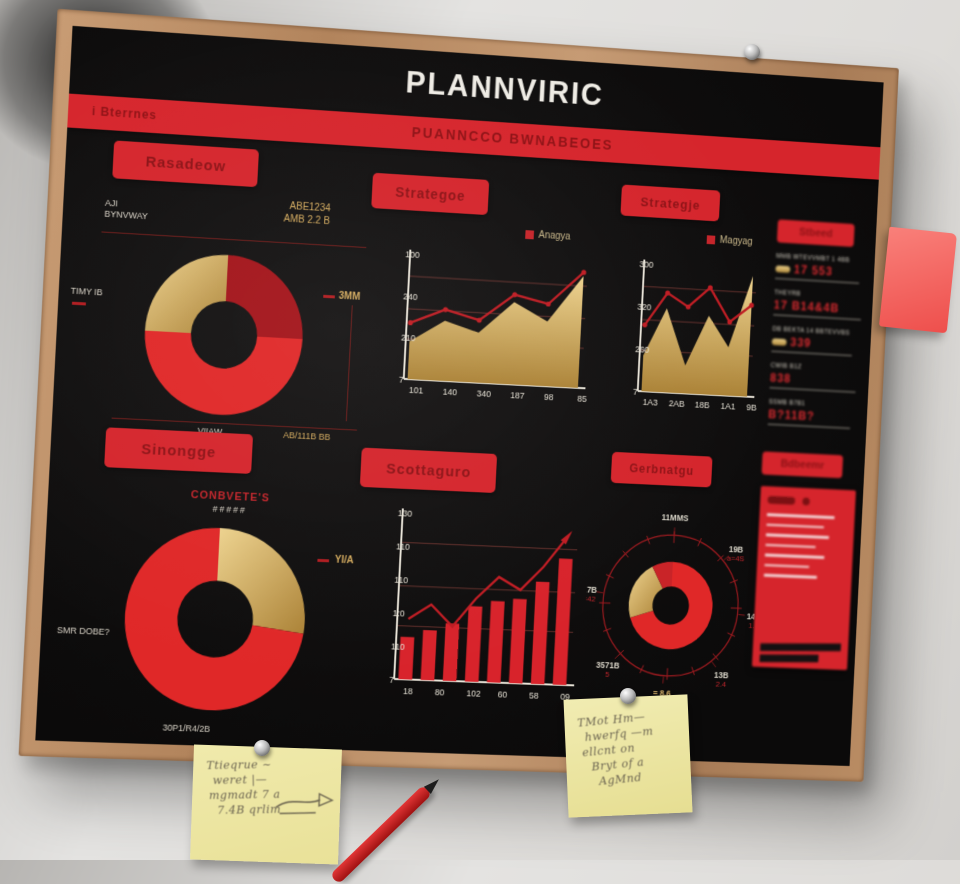 The width and height of the screenshot is (960, 884). What do you see at coordinates (736, 558) in the screenshot?
I see `svg-text: a=4S` at bounding box center [736, 558].